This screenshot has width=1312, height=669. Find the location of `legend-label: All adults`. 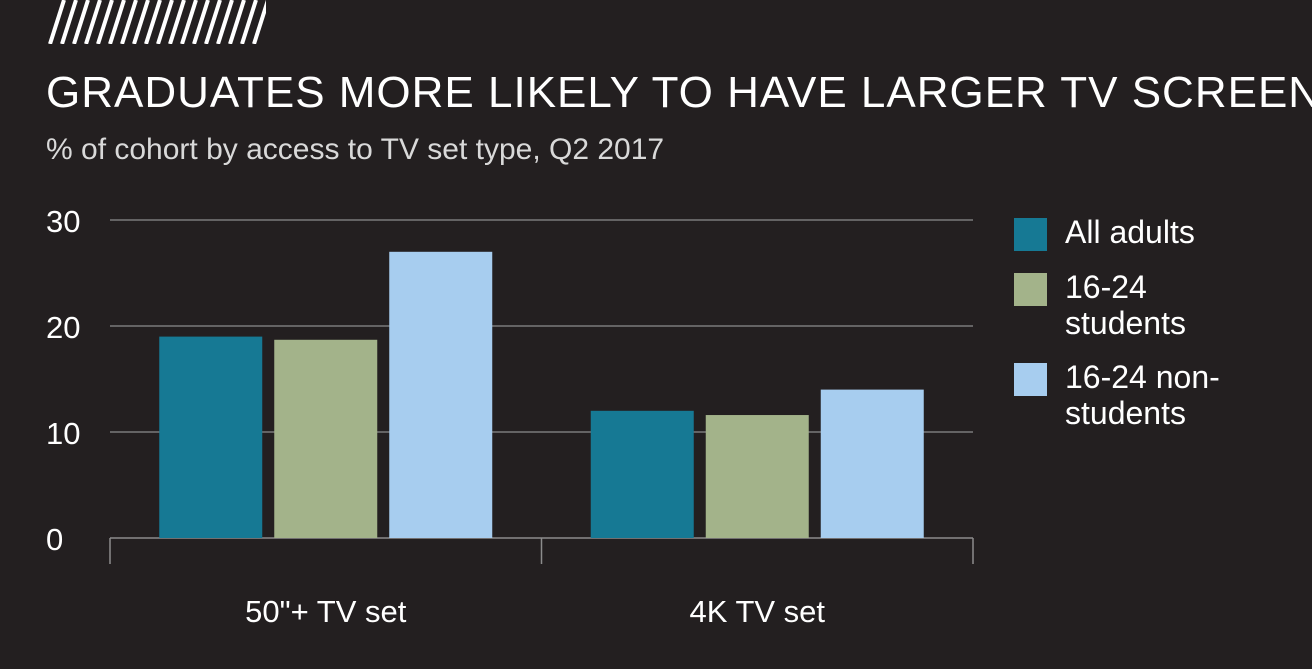

legend-label: All adults is located at coordinates (1130, 232).